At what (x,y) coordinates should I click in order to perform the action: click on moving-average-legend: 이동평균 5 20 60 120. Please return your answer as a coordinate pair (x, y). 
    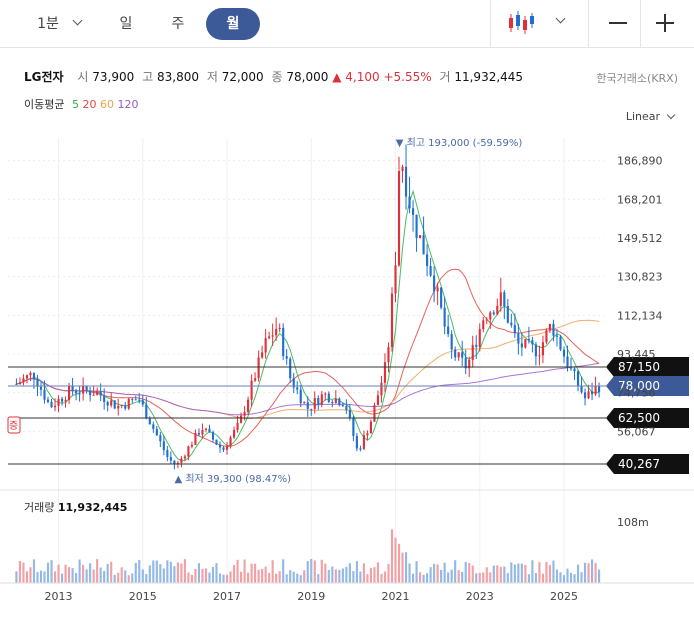
    Looking at the image, I should click on (81, 104).